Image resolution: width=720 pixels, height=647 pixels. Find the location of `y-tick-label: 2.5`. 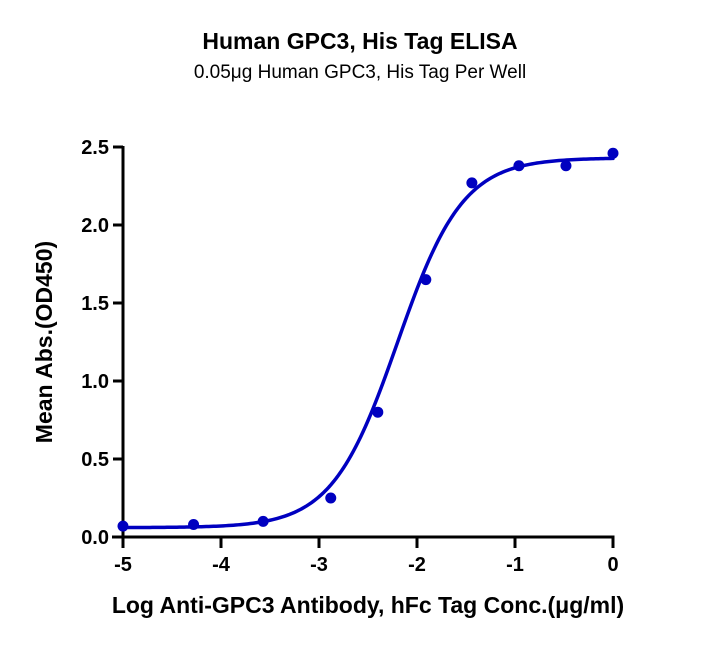

y-tick-label: 2.5 is located at coordinates (95, 148).